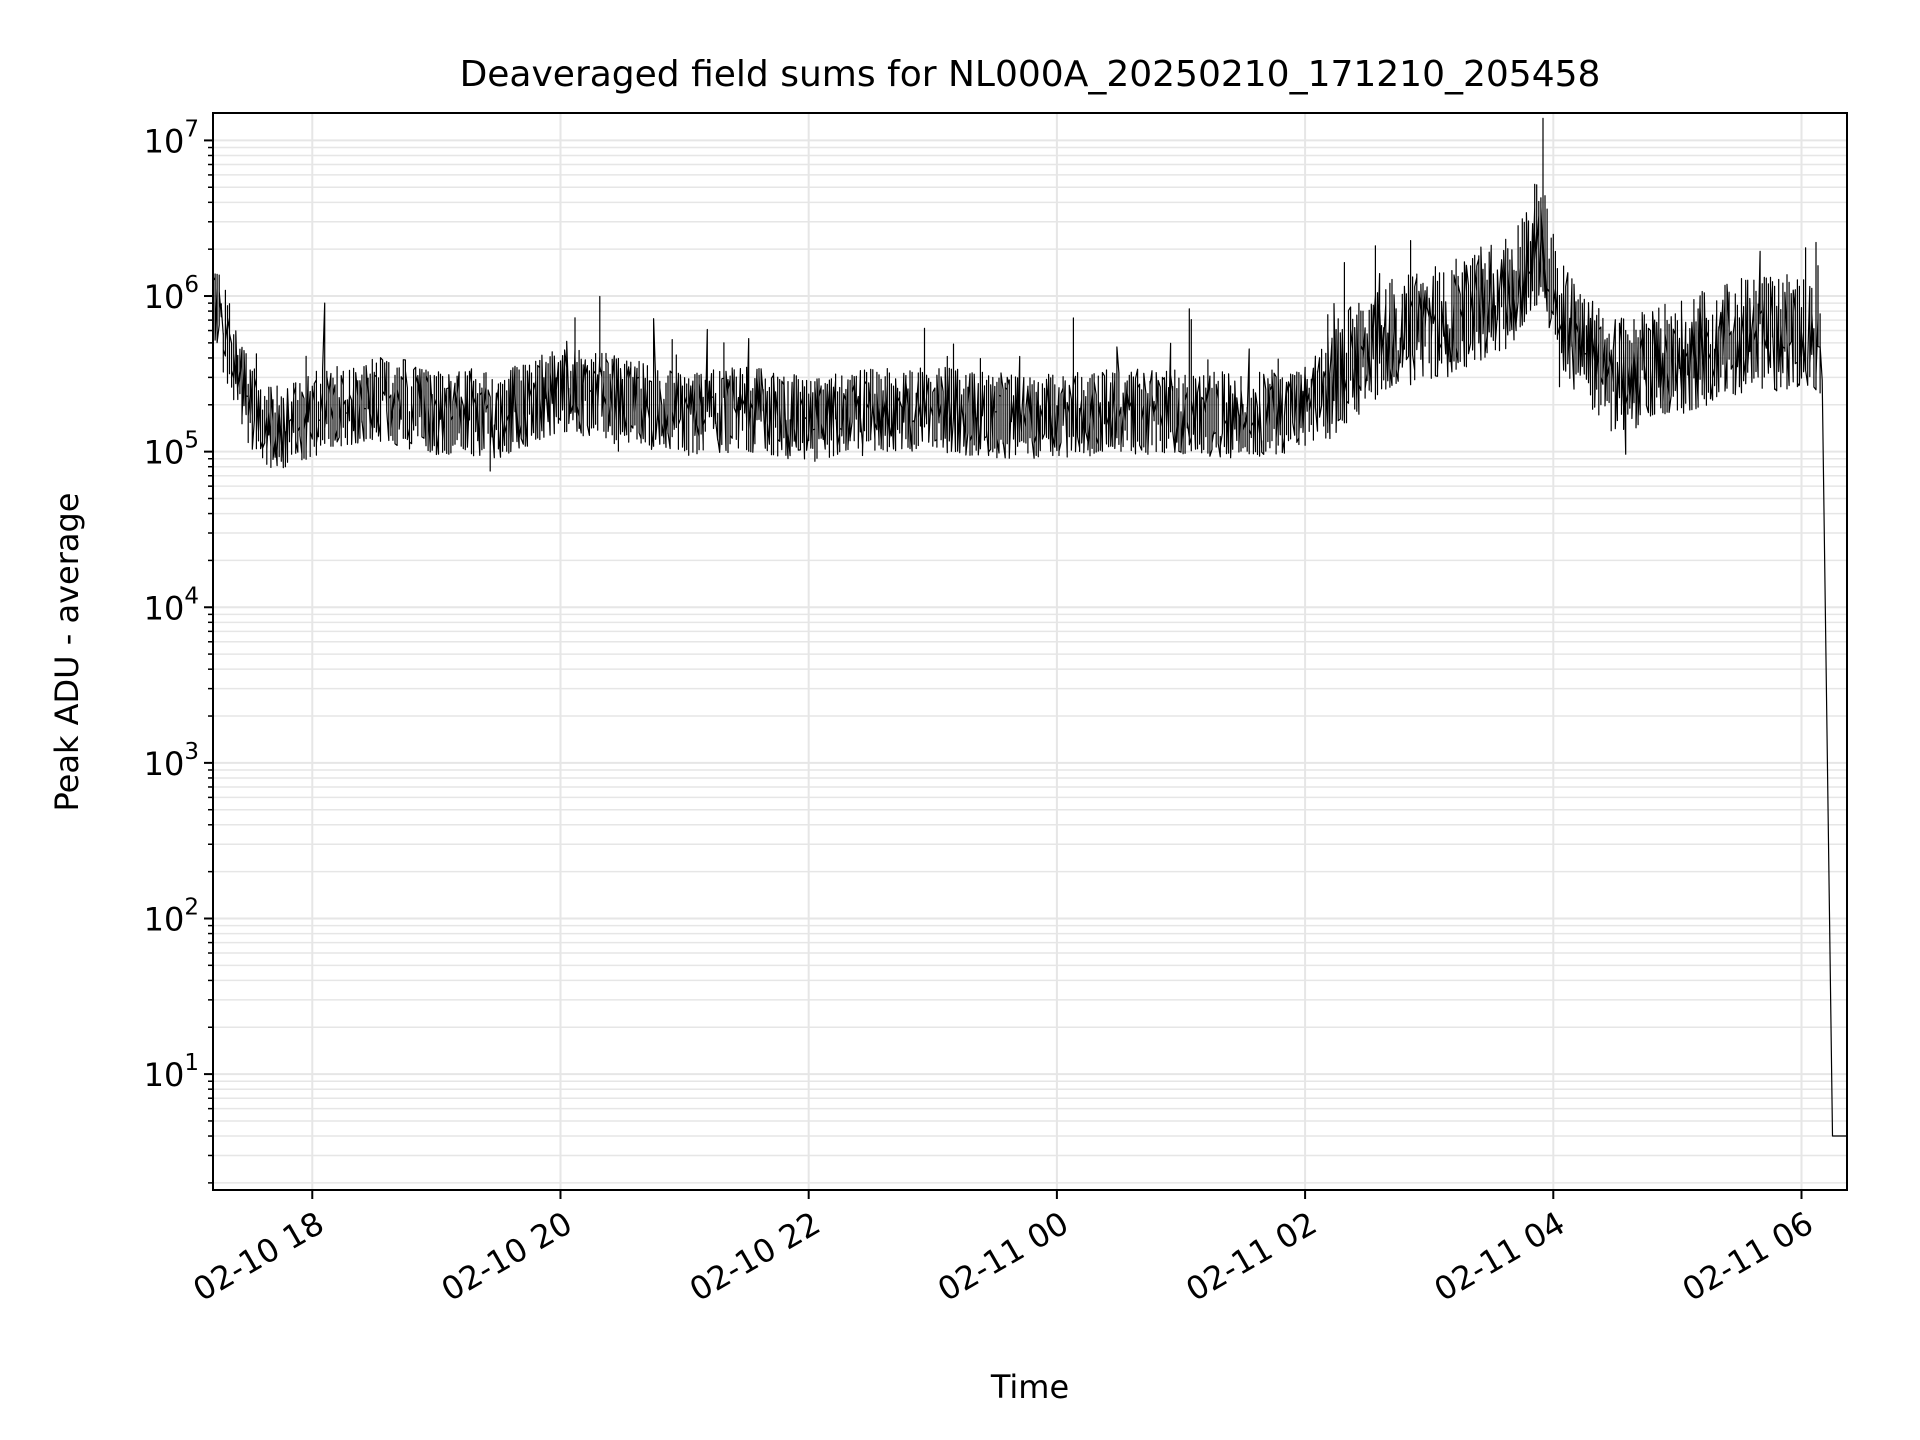 The image size is (1920, 1440). Describe the element at coordinates (171, 138) in the screenshot. I see `y-tick-label: 10⁷` at that location.